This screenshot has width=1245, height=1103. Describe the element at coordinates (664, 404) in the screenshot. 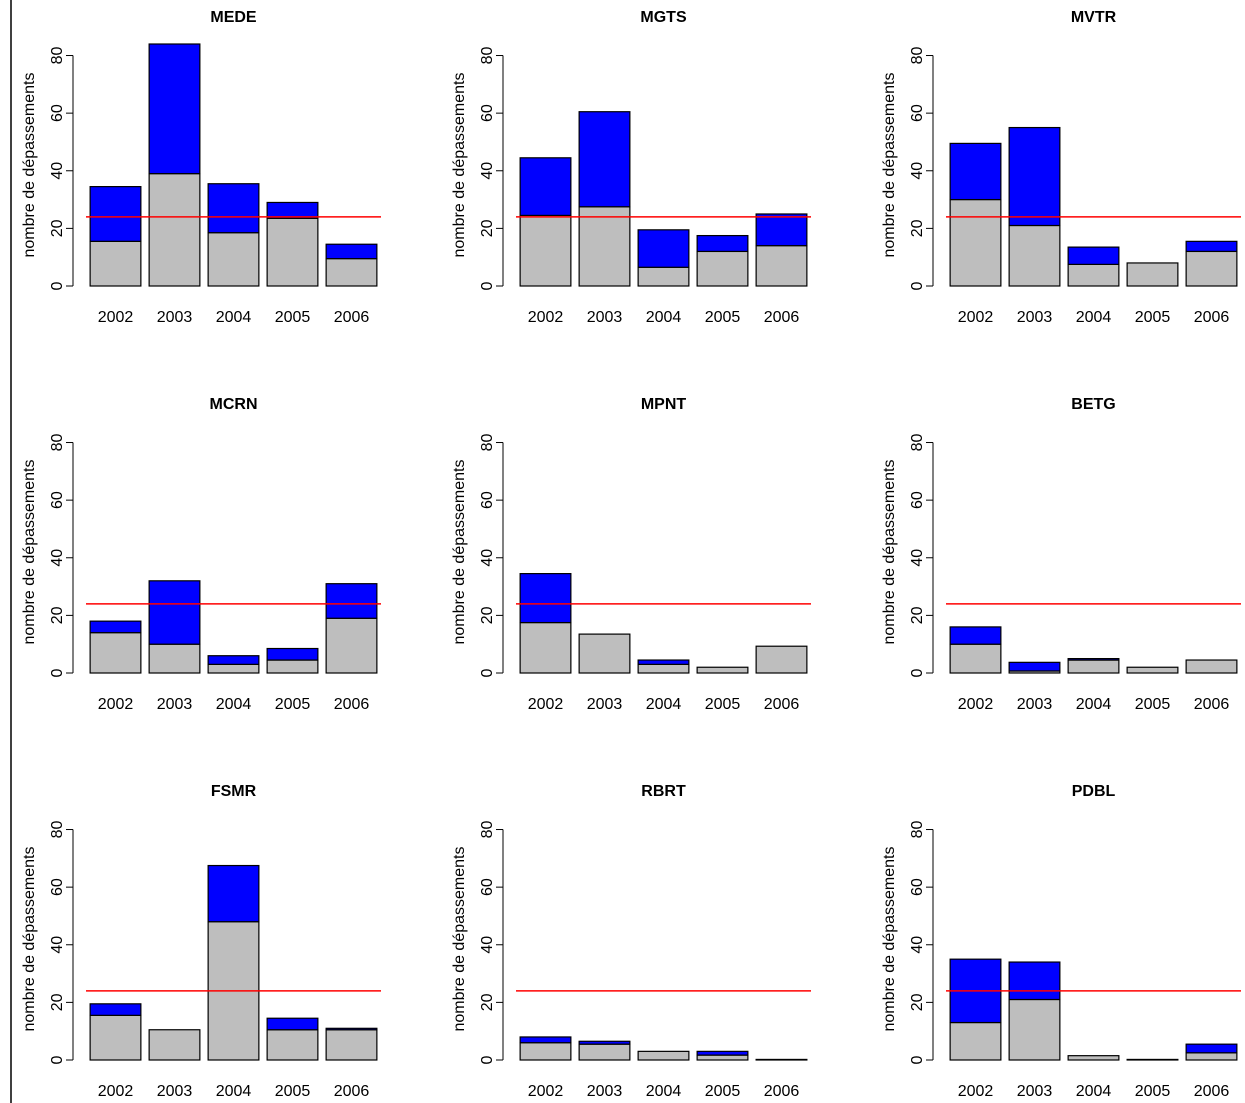

I see `chart-title: MPNT` at that location.